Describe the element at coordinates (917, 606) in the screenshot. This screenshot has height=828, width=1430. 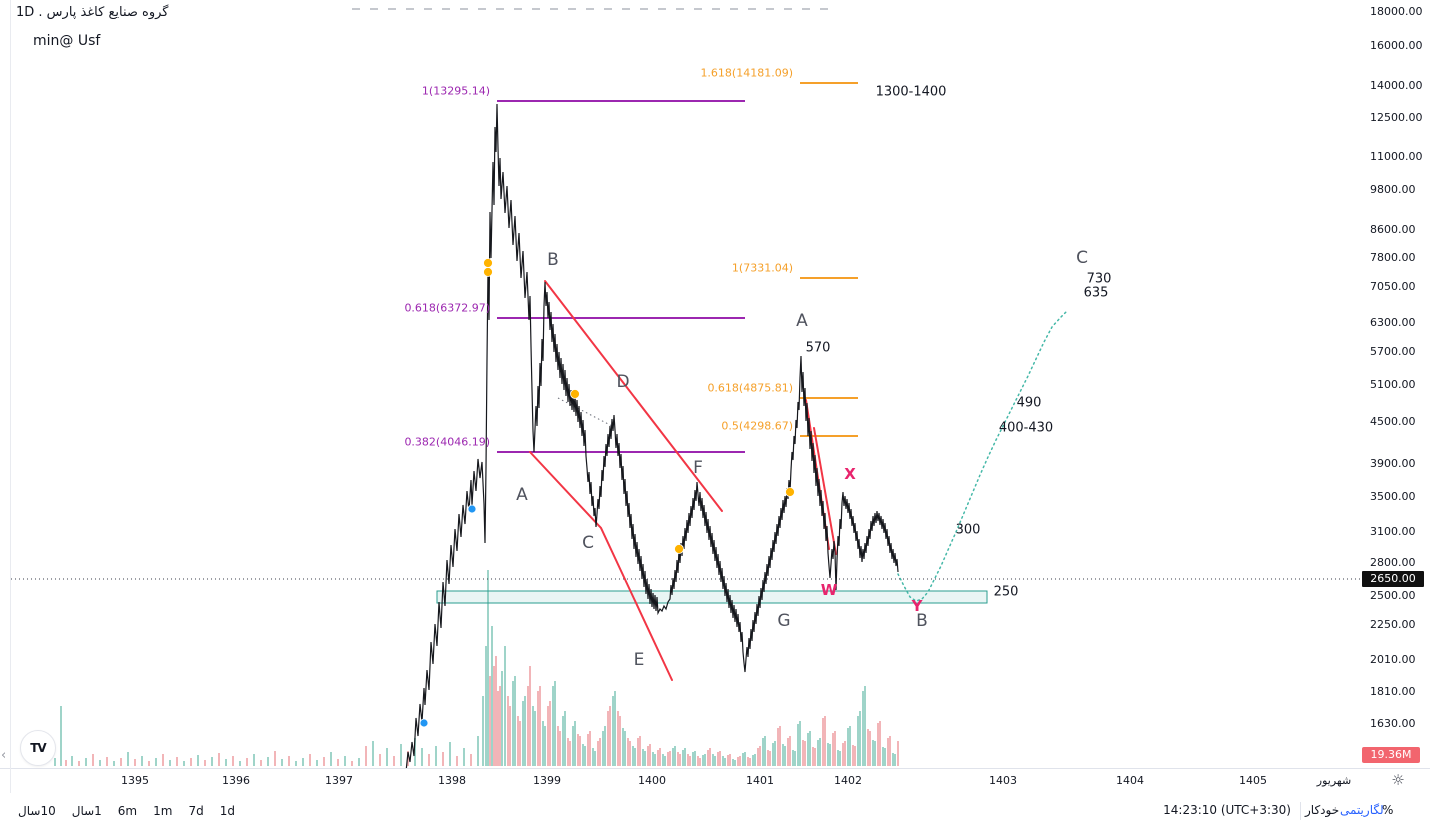
I see `wave-letter-Y: Y` at that location.